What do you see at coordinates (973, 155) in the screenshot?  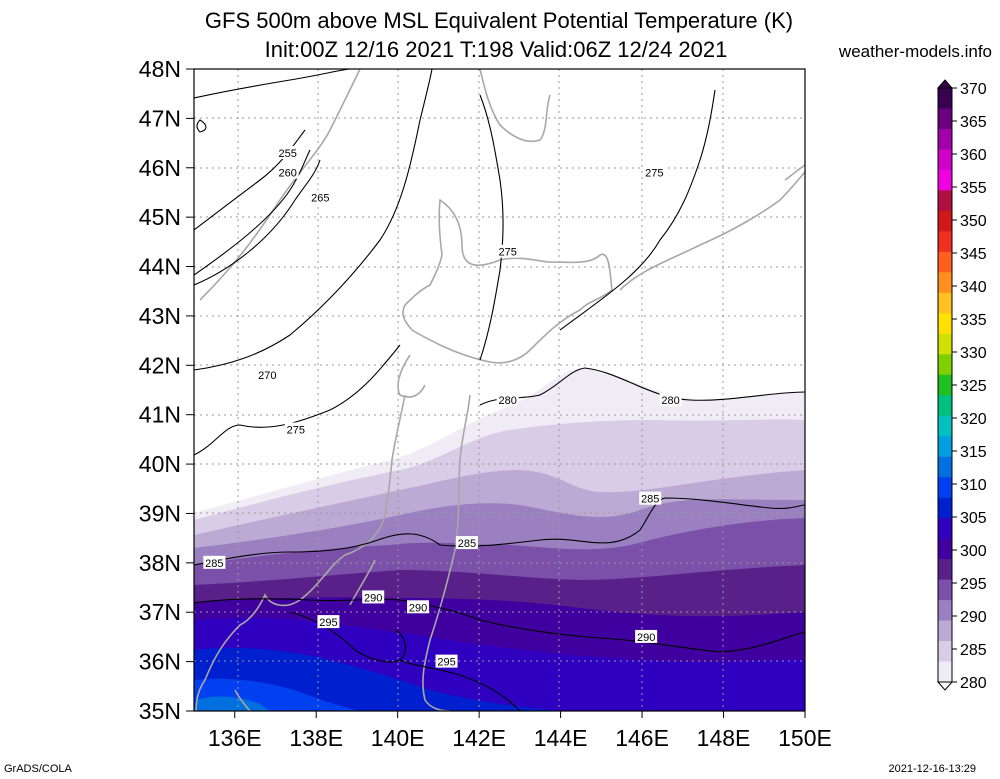 I see `colorbar-label: 360` at bounding box center [973, 155].